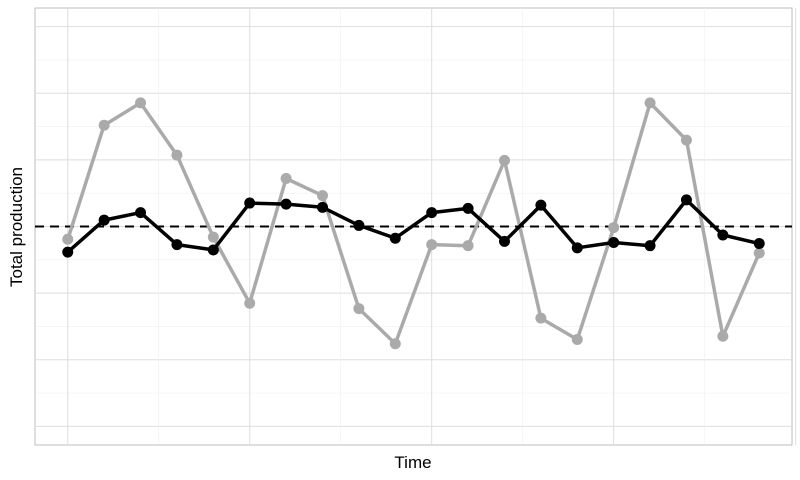 This screenshot has height=480, width=800. What do you see at coordinates (16, 227) in the screenshot?
I see `y-axis-label: Total production` at bounding box center [16, 227].